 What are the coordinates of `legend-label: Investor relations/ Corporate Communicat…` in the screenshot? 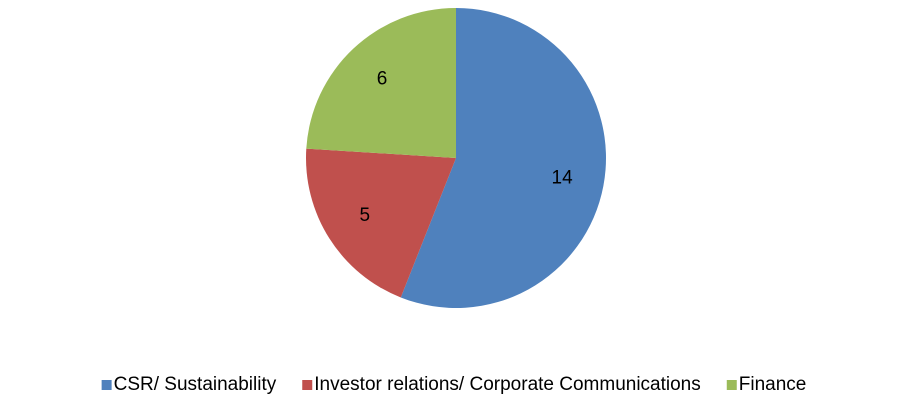 It's located at (507, 384).